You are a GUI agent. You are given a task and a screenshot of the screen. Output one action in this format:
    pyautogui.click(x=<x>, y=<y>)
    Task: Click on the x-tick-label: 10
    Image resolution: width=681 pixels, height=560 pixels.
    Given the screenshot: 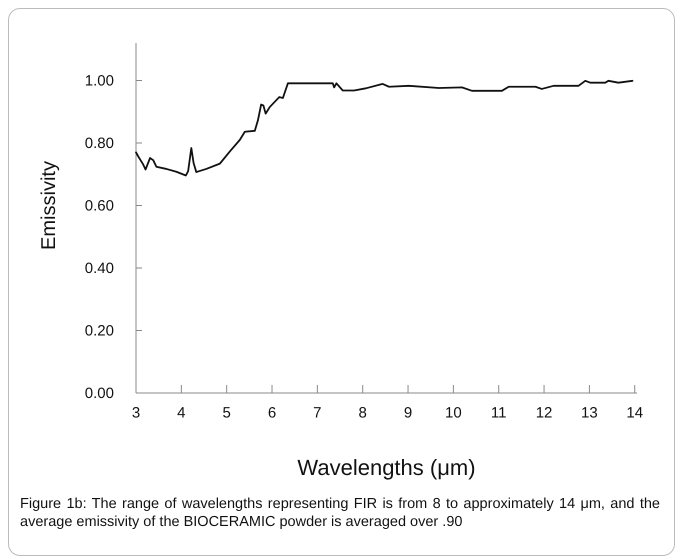 What is the action you would take?
    pyautogui.click(x=453, y=413)
    